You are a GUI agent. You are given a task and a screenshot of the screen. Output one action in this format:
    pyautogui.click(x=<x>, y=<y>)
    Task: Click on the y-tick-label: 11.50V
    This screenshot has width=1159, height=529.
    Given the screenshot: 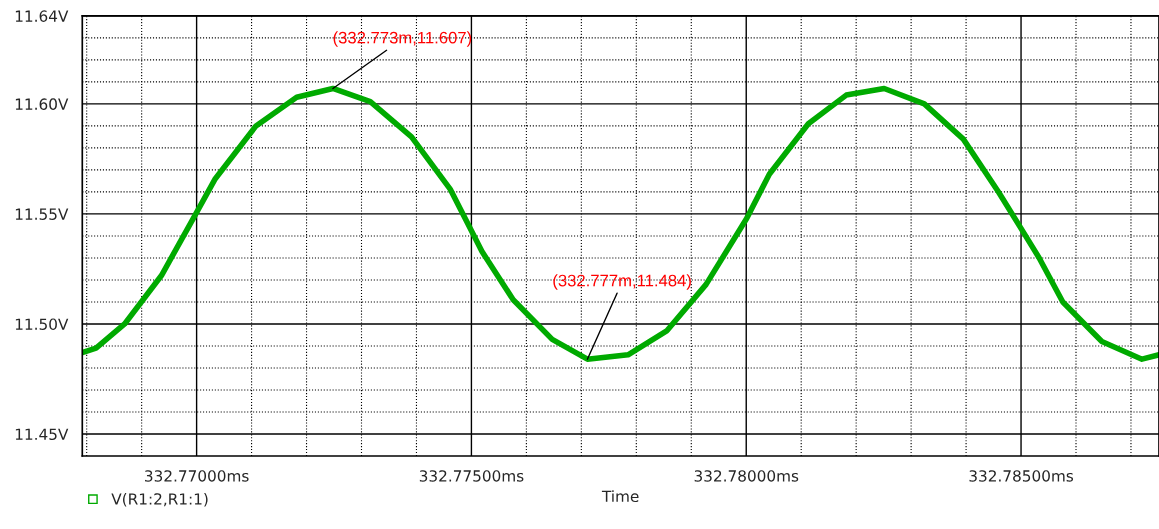 What is the action you would take?
    pyautogui.click(x=42, y=324)
    